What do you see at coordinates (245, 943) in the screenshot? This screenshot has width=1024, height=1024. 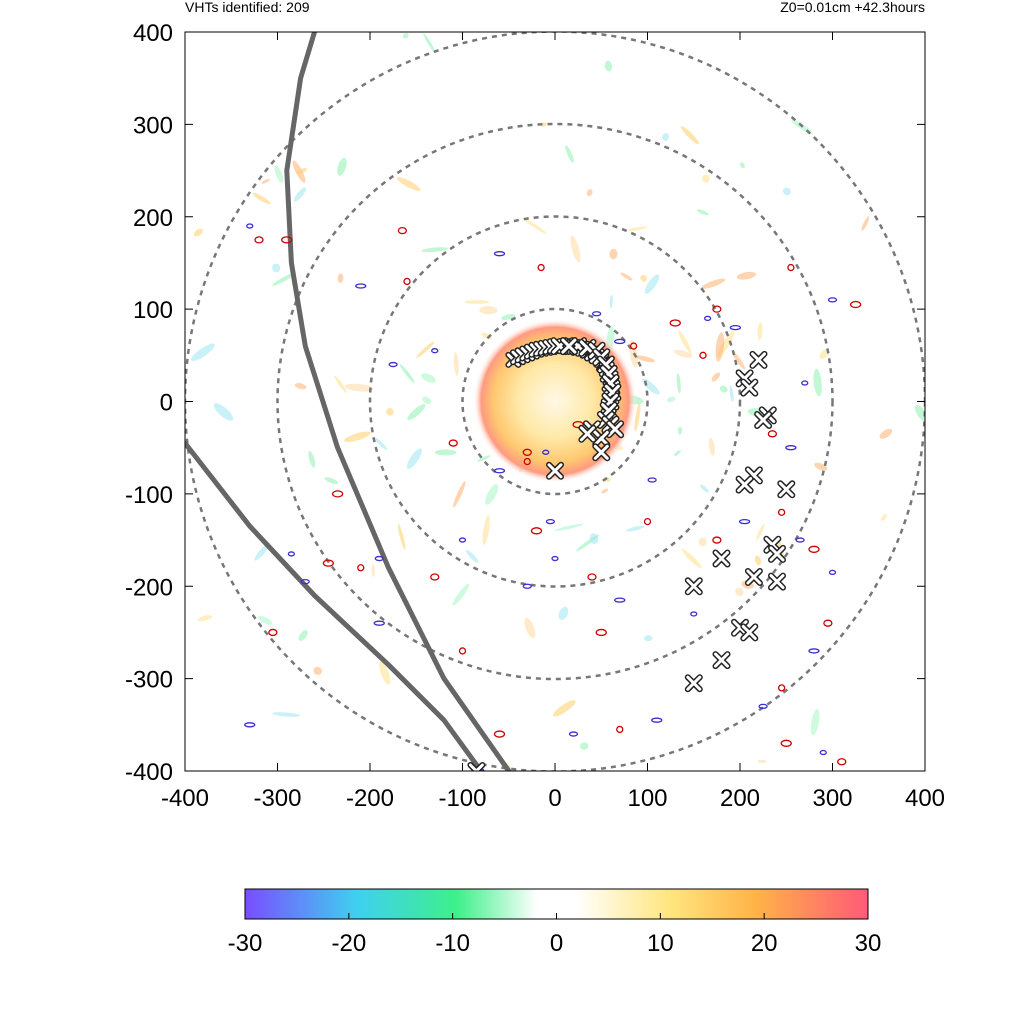 I see `colorbar-tick-label: -30` at bounding box center [245, 943].